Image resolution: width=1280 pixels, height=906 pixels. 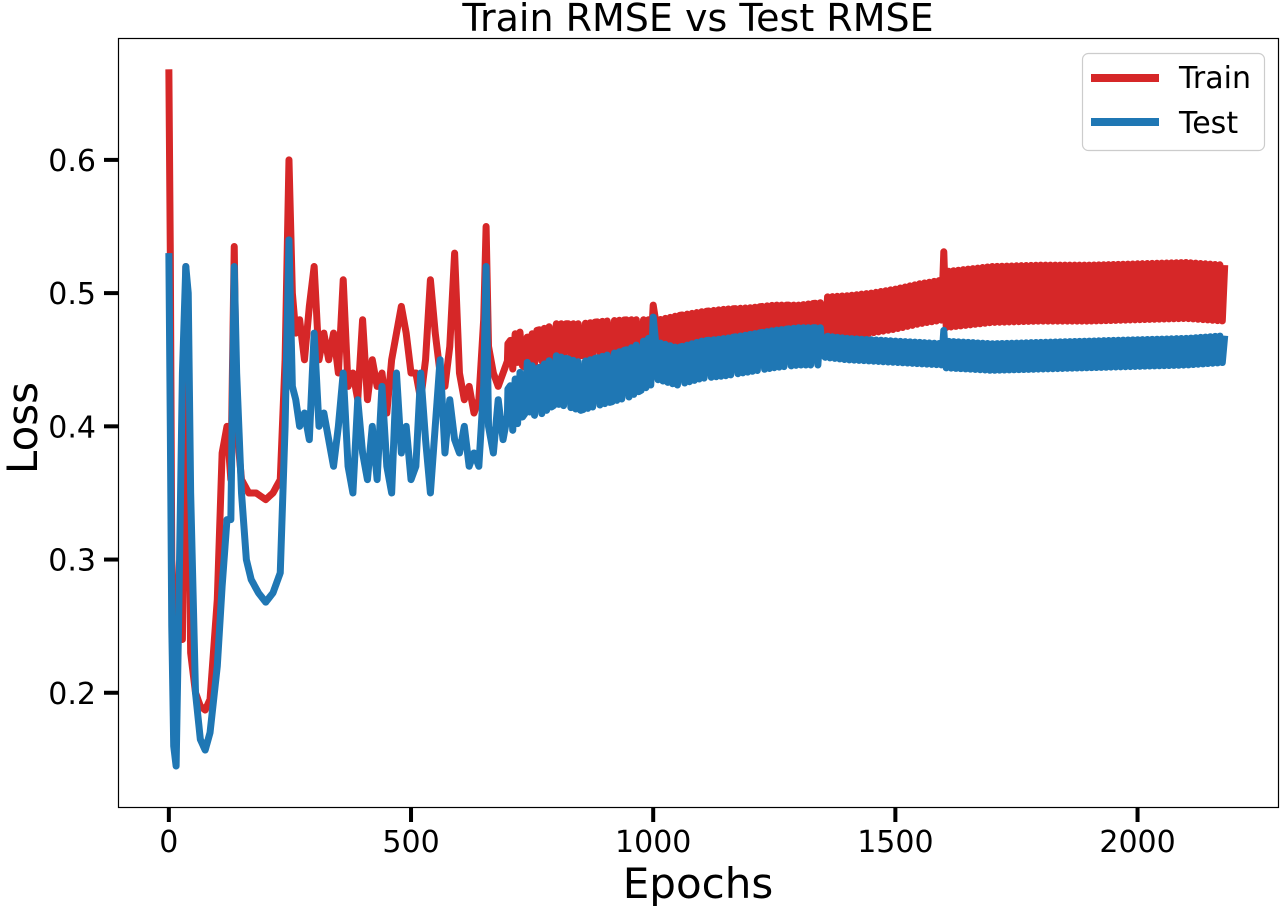 What do you see at coordinates (1137, 842) in the screenshot?
I see `x-tick-label: 2000` at bounding box center [1137, 842].